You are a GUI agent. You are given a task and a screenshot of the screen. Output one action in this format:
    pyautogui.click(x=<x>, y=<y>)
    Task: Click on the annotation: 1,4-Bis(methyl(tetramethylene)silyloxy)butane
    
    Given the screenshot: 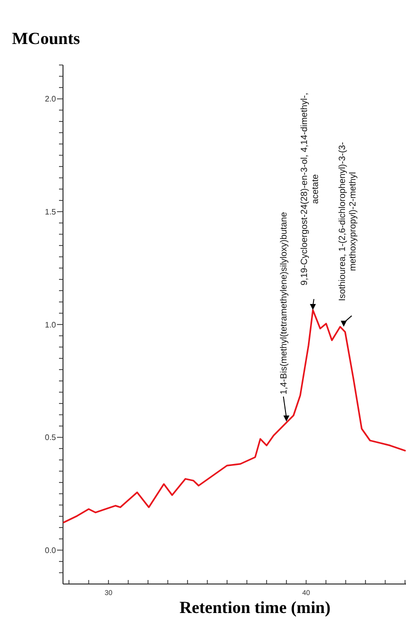 What is the action you would take?
    pyautogui.click(x=283, y=303)
    